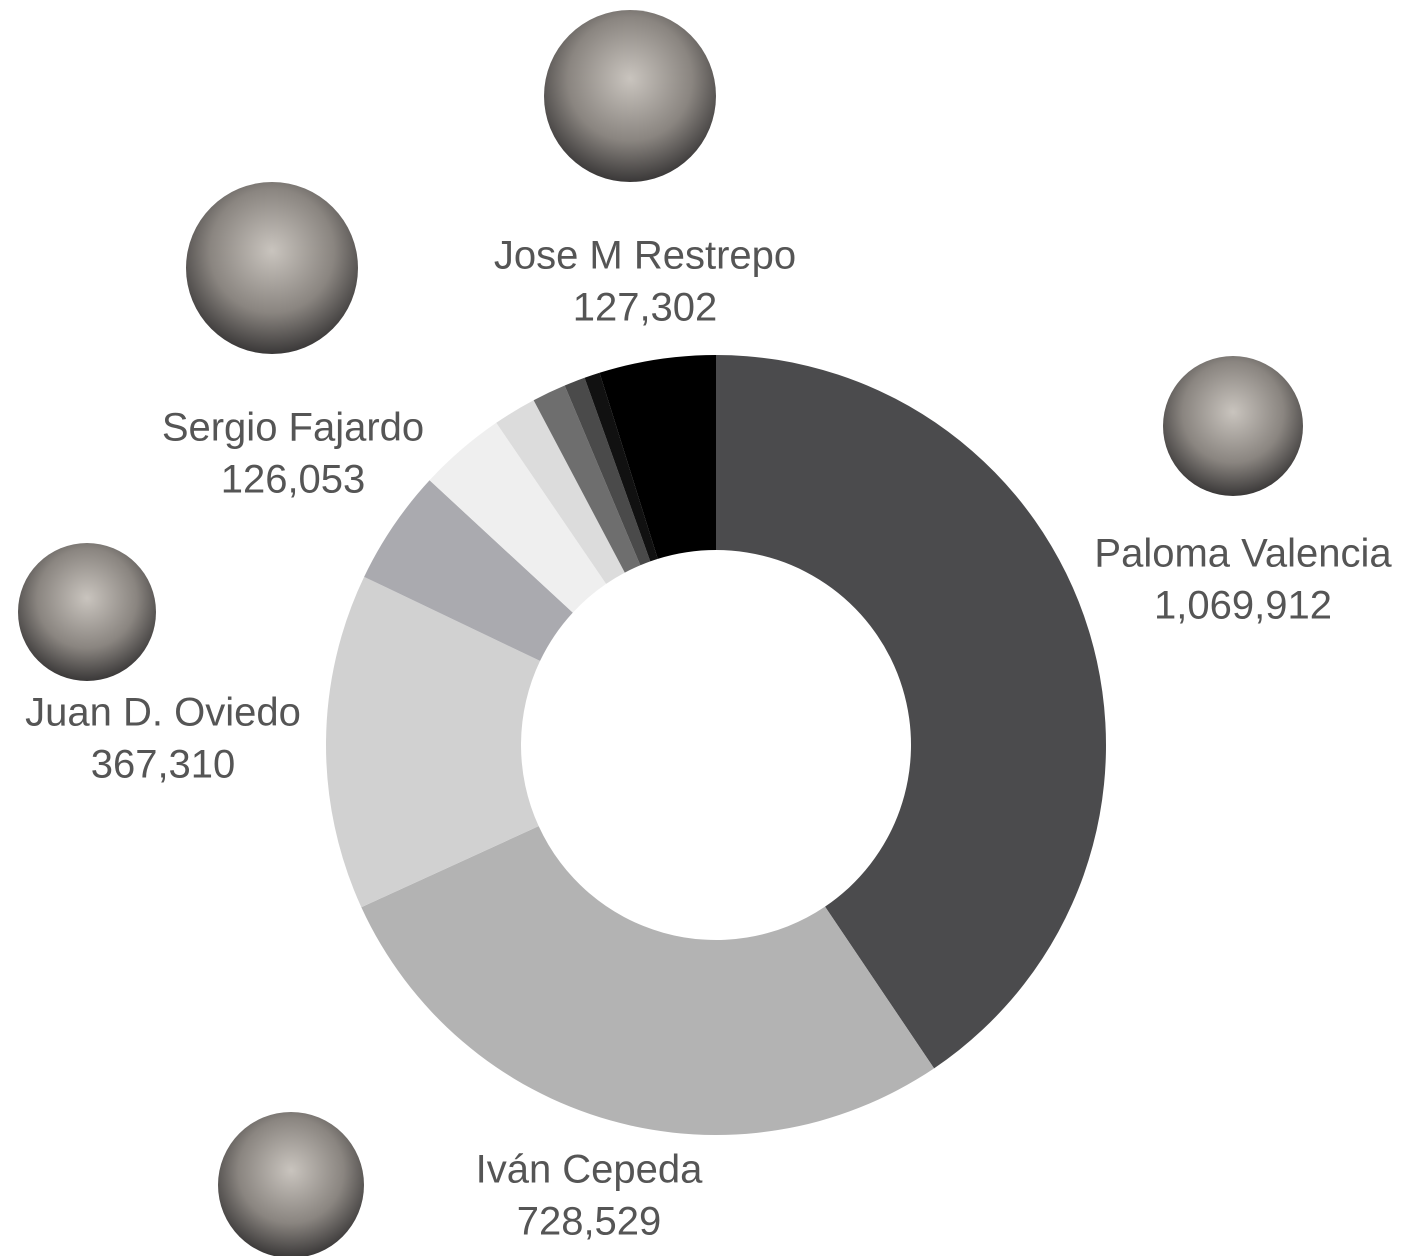  Describe the element at coordinates (163, 713) in the screenshot. I see `segment-label: Juan D. Oviedo` at that location.